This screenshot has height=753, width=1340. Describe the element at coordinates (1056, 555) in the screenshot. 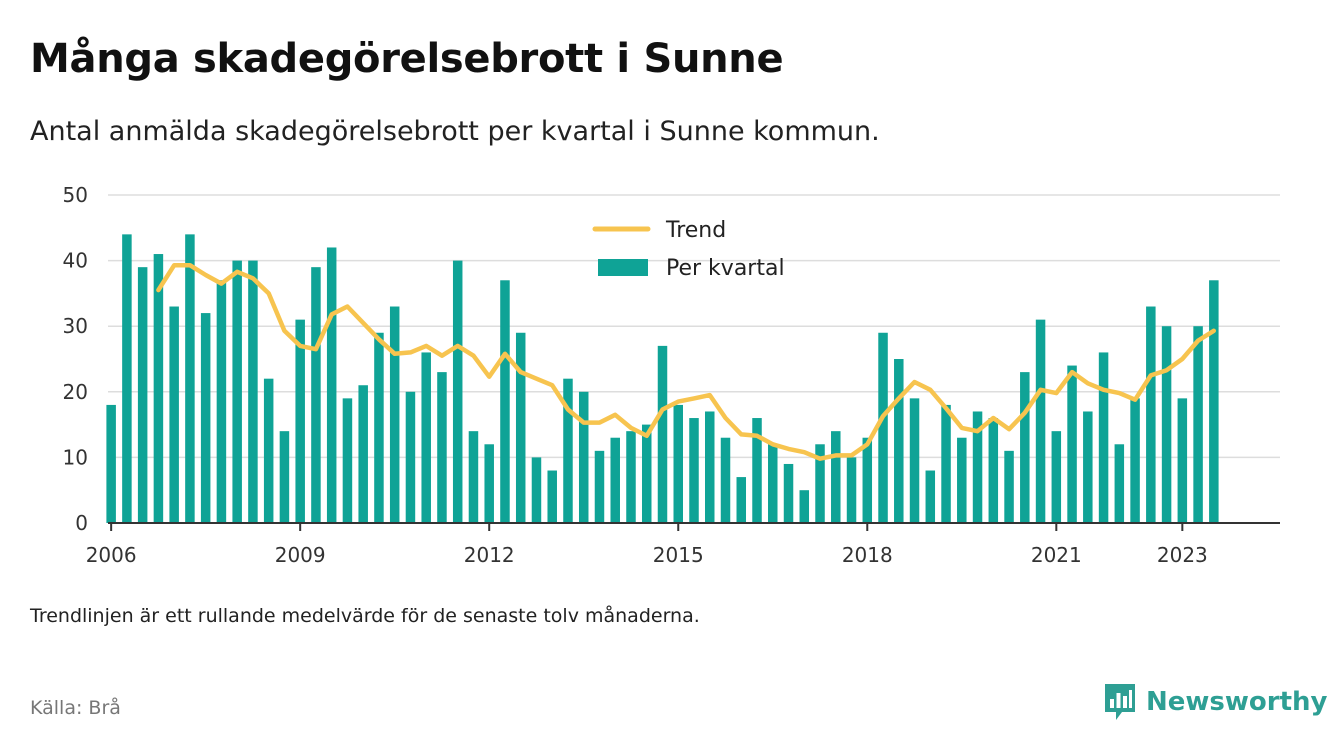

I see `x-tick-label: 2021` at that location.